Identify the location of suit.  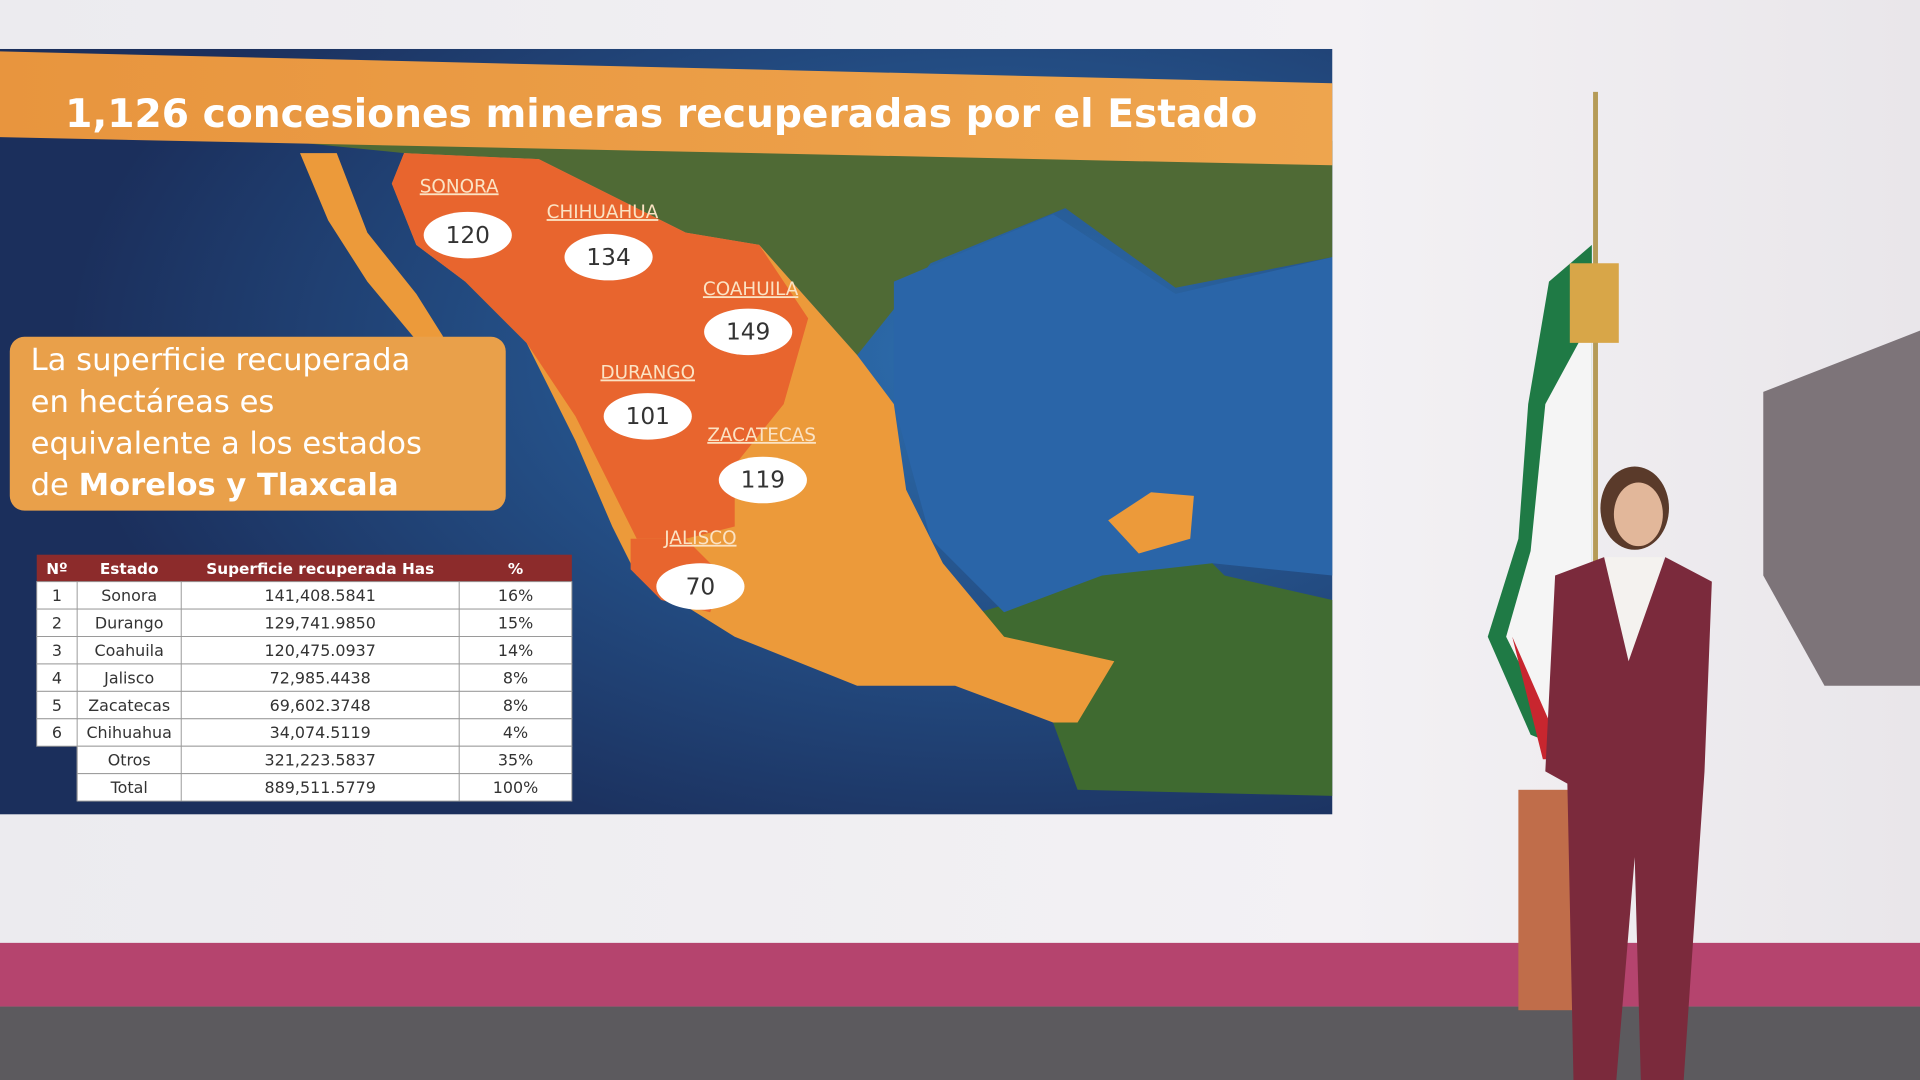
(1628, 818).